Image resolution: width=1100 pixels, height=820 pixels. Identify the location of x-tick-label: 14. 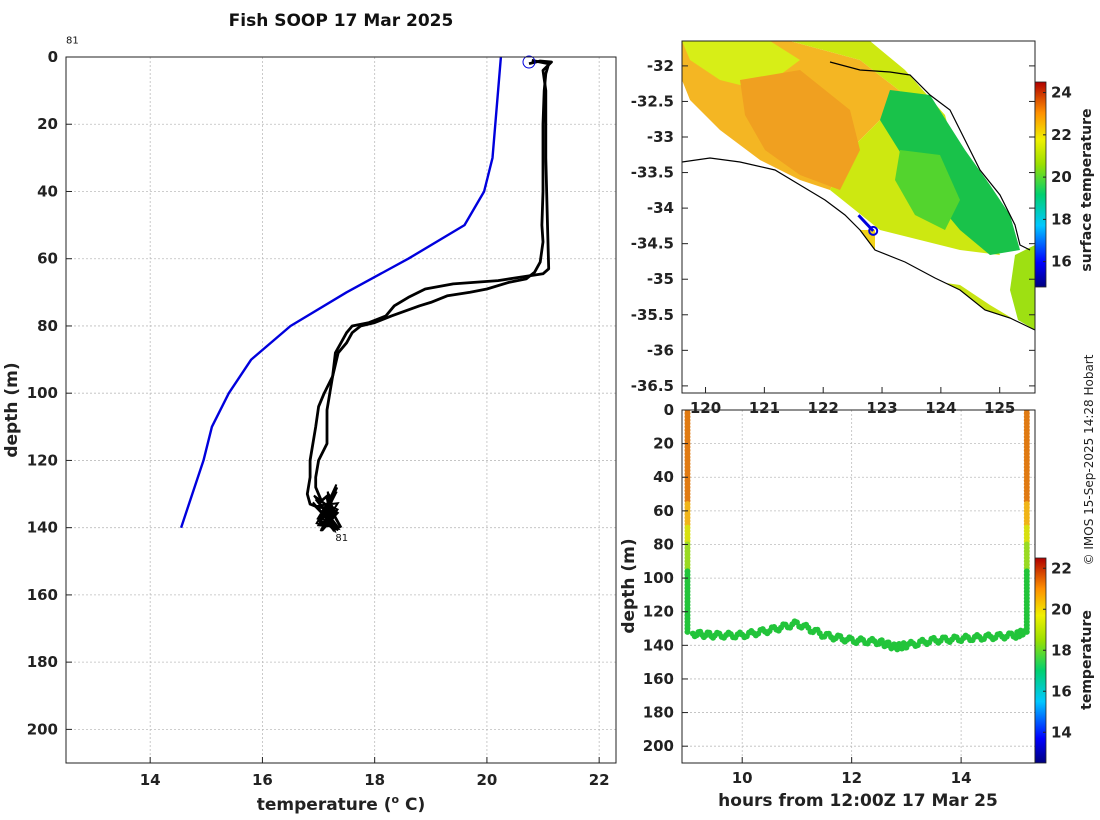
(150, 780).